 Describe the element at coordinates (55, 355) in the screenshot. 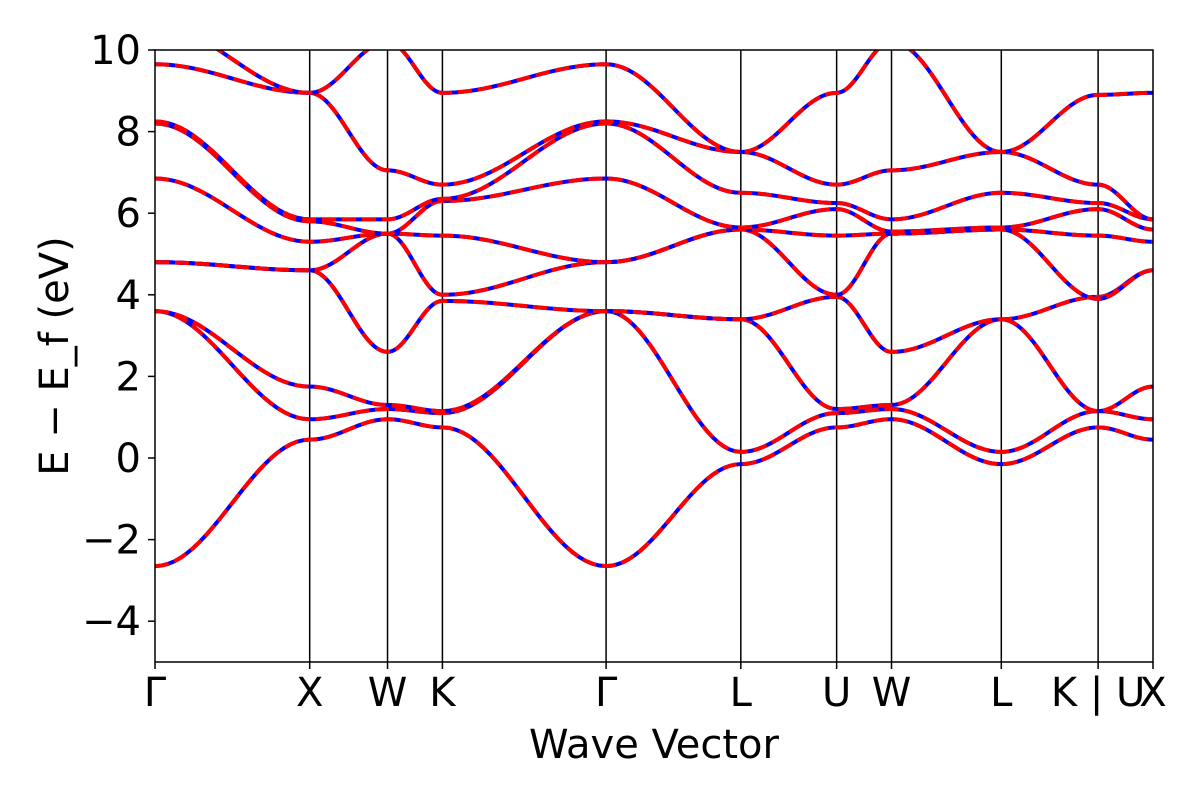

I see `y-axis-title: E − E_f (eV)` at that location.